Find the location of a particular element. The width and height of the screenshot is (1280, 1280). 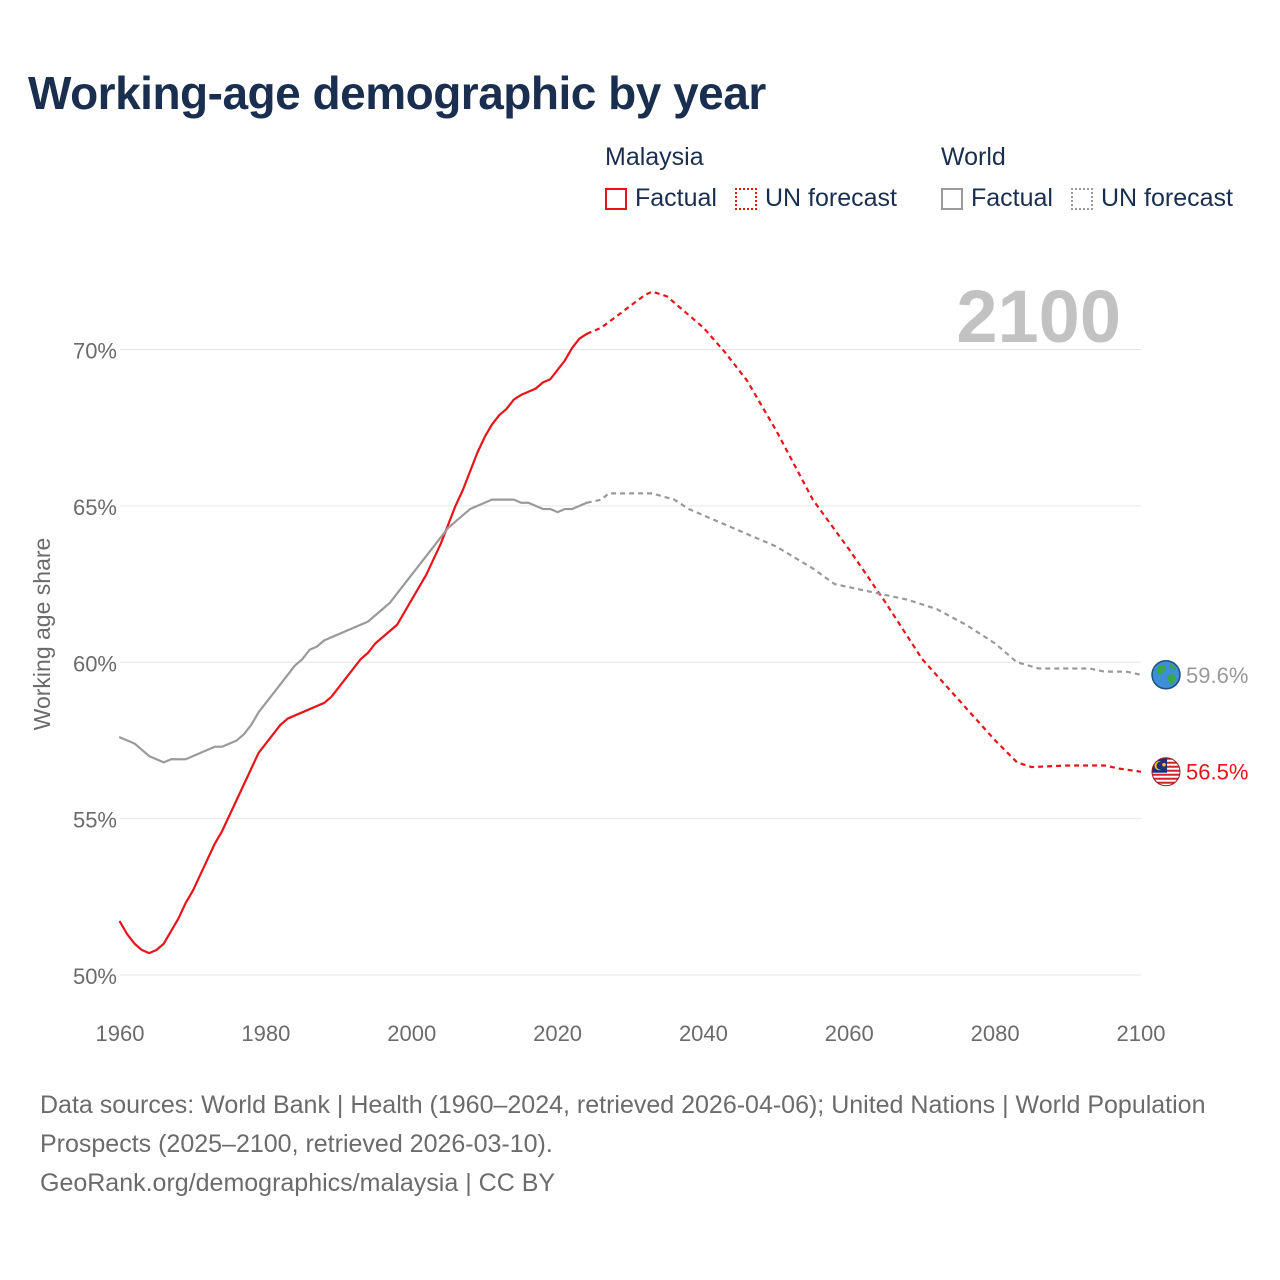

legend-group-name: Malaysia is located at coordinates (654, 157).